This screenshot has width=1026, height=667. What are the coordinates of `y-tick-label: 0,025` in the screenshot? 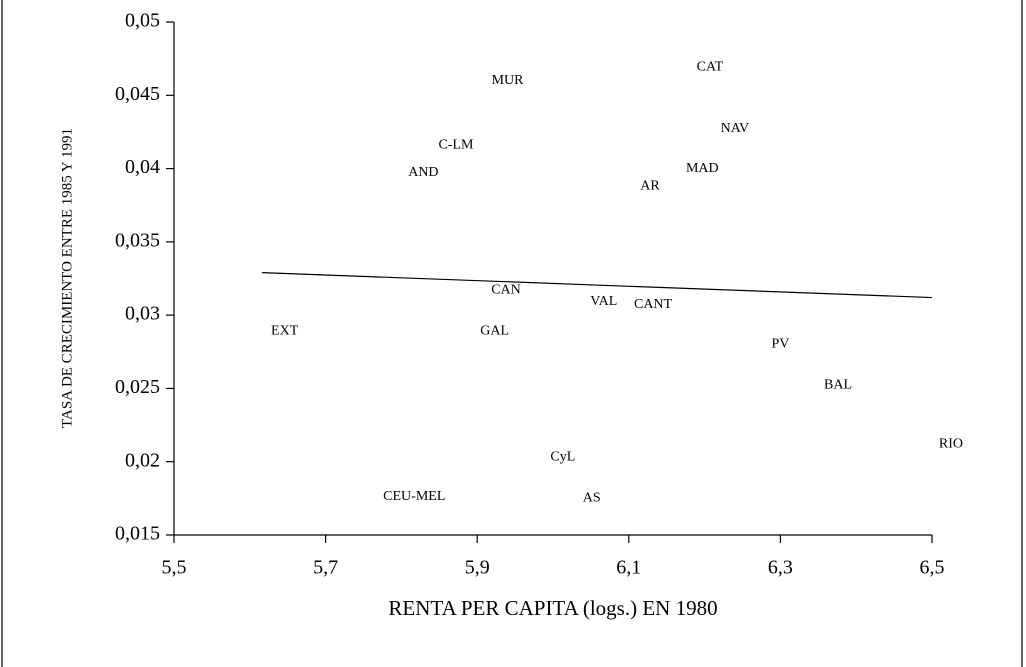 It's located at (137, 387).